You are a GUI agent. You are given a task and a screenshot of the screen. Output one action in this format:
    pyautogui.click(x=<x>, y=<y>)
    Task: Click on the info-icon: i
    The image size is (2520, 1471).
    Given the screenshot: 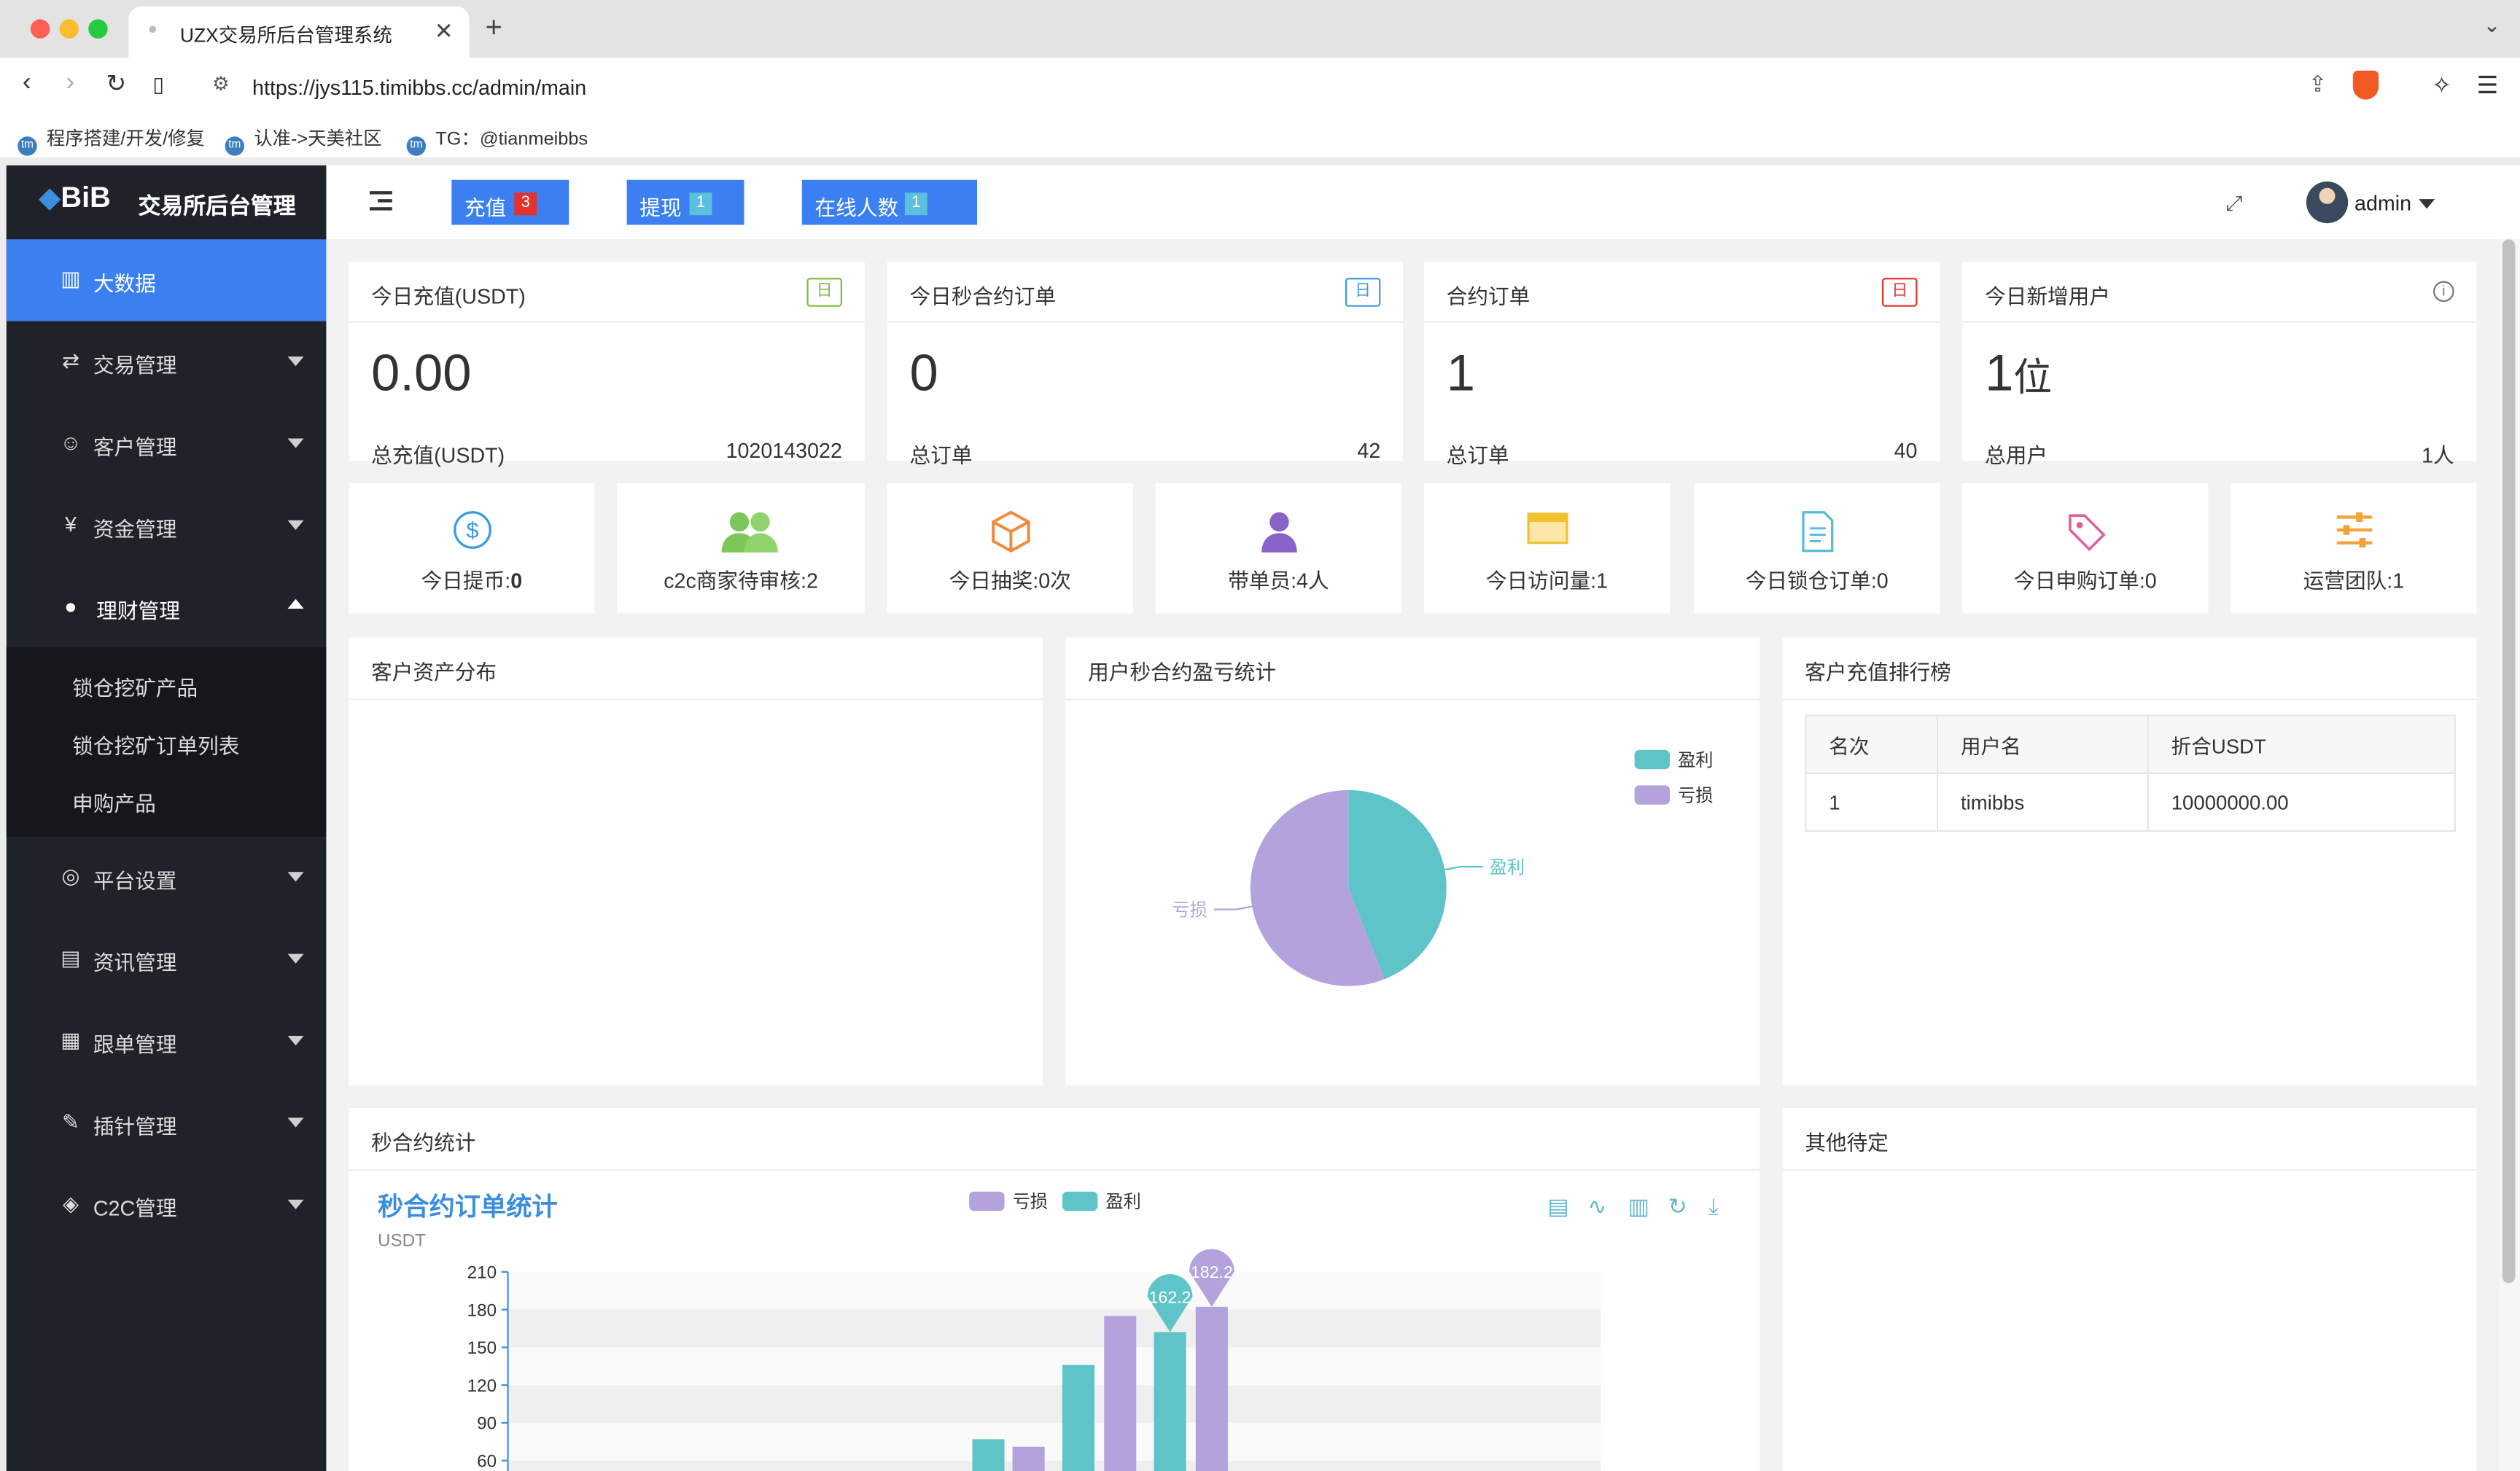 What is the action you would take?
    pyautogui.click(x=2443, y=292)
    